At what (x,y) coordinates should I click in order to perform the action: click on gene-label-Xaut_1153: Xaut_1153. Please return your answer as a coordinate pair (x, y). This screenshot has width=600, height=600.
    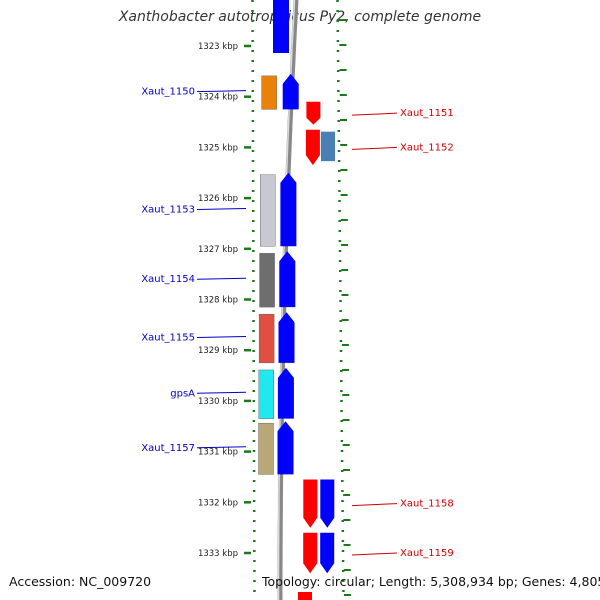
    Looking at the image, I should click on (168, 210).